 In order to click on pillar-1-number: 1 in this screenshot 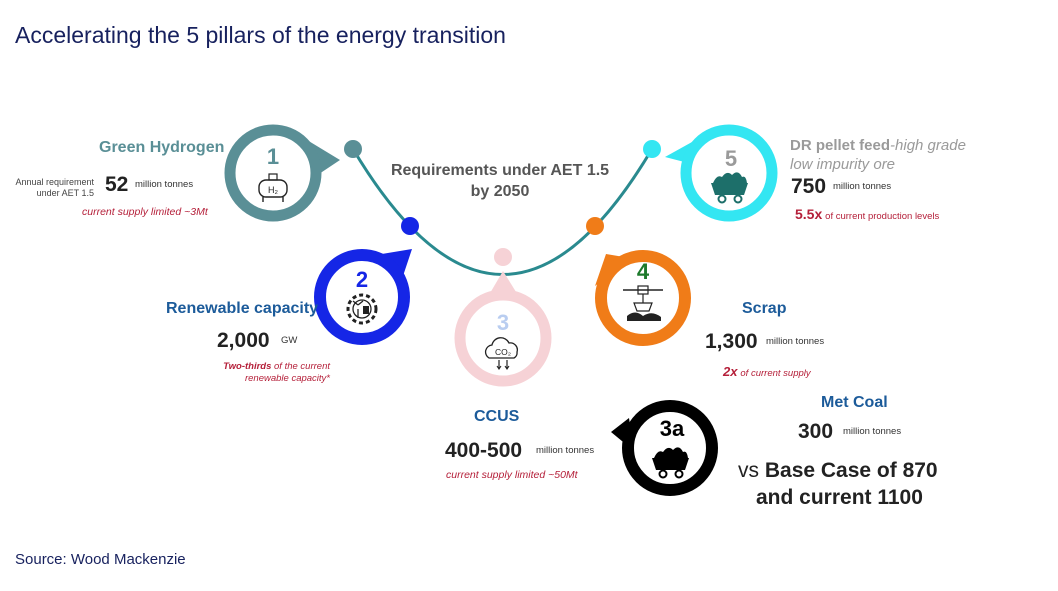, I will do `click(273, 156)`.